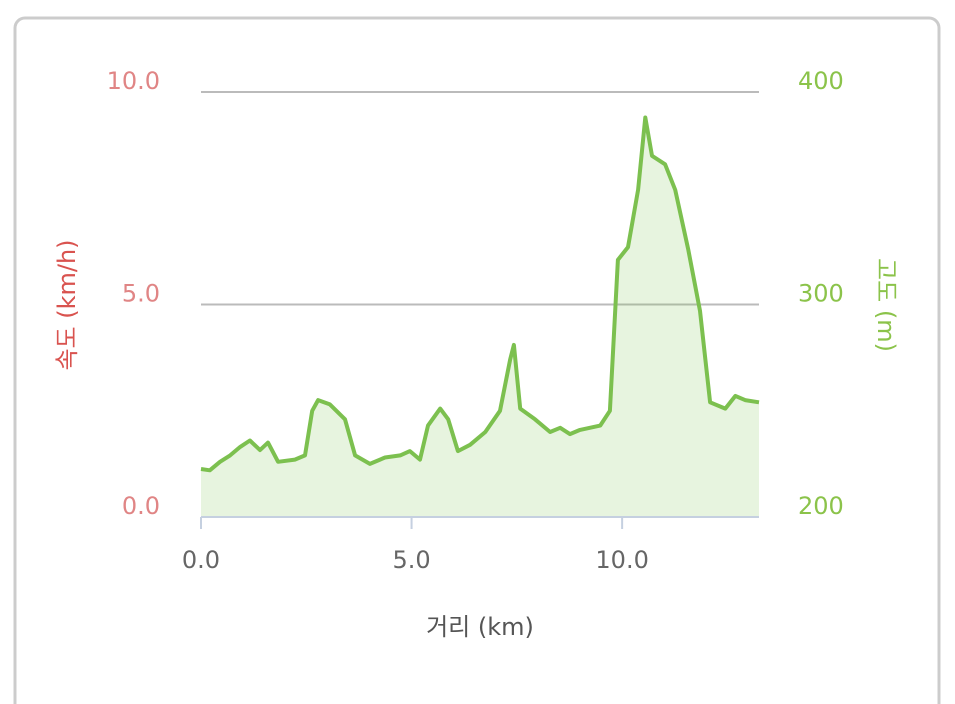 The width and height of the screenshot is (955, 704). Describe the element at coordinates (411, 560) in the screenshot. I see `x-tick-label: 5.0` at that location.